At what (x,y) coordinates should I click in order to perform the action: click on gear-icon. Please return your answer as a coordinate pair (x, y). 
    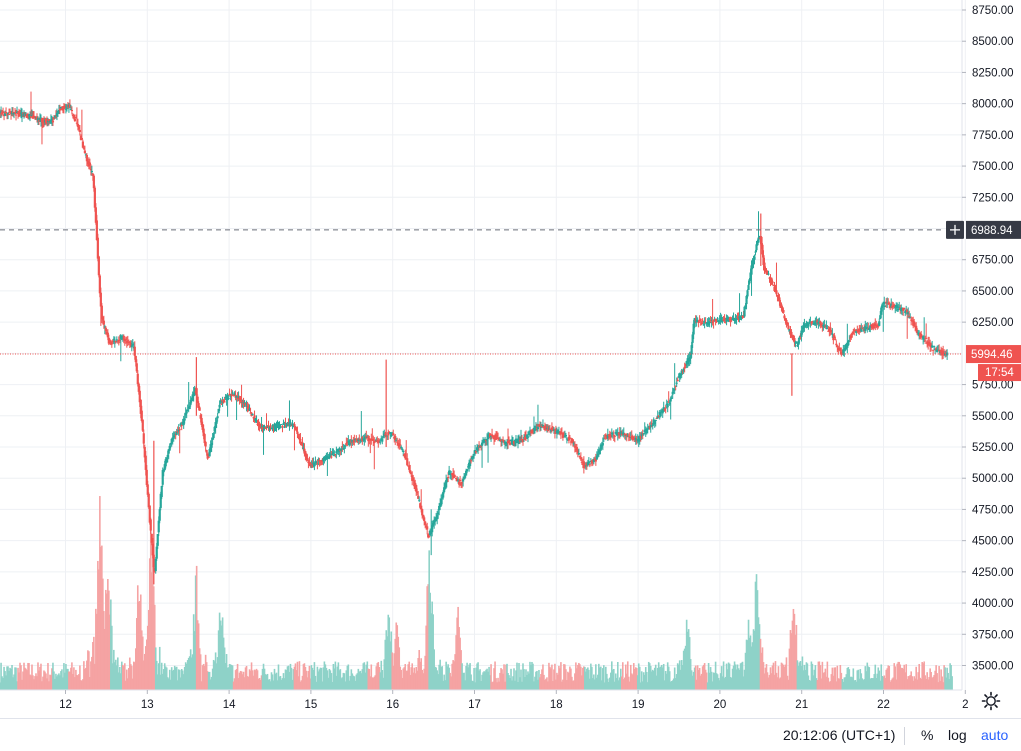
    Looking at the image, I should click on (991, 701).